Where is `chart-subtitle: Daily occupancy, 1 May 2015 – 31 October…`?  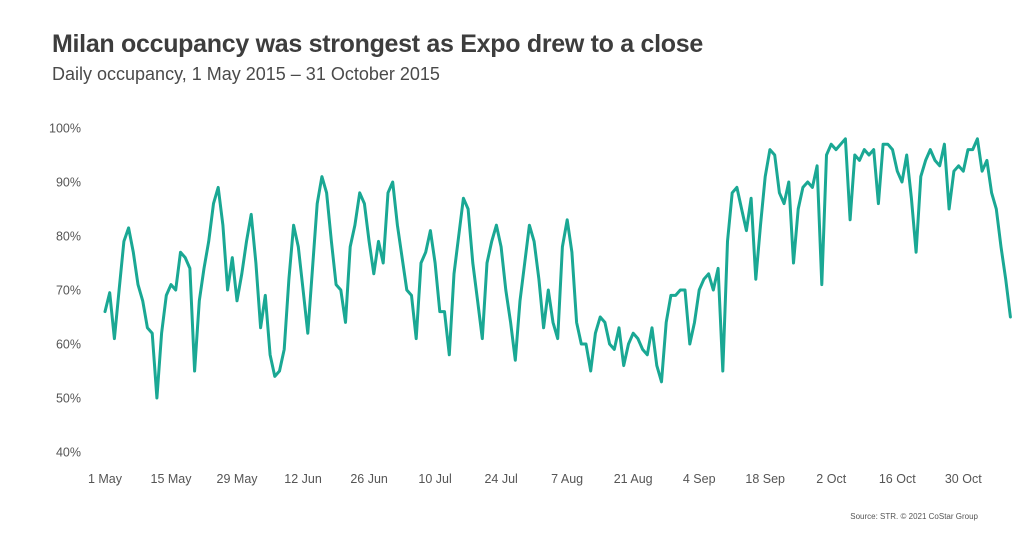 chart-subtitle: Daily occupancy, 1 May 2015 – 31 October… is located at coordinates (246, 74).